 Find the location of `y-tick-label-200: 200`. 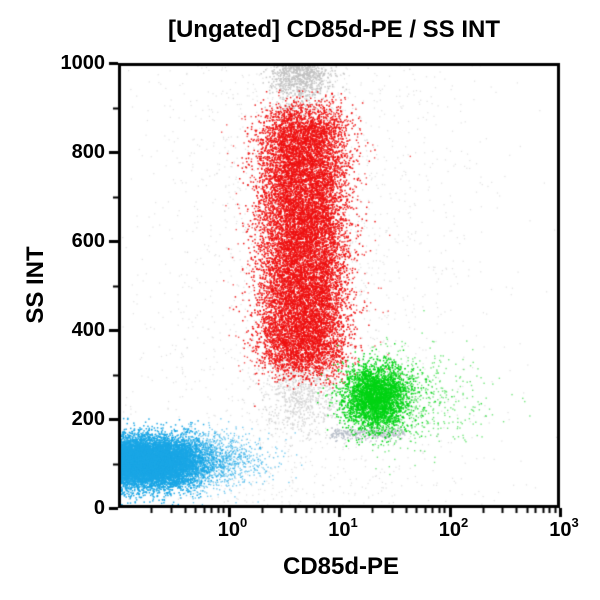

y-tick-label-200: 200 is located at coordinates (88, 419).